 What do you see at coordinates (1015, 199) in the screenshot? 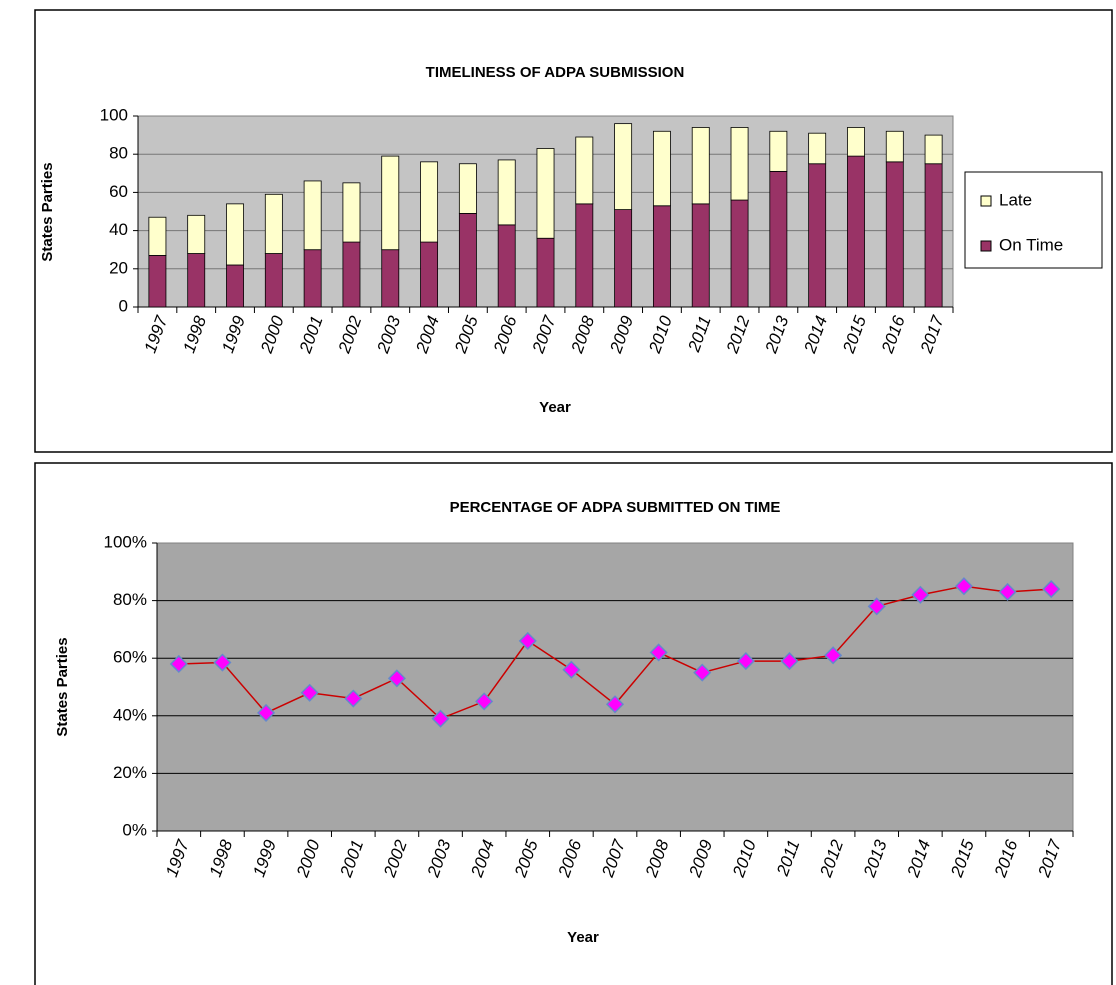
I see `legend-label: Late` at bounding box center [1015, 199].